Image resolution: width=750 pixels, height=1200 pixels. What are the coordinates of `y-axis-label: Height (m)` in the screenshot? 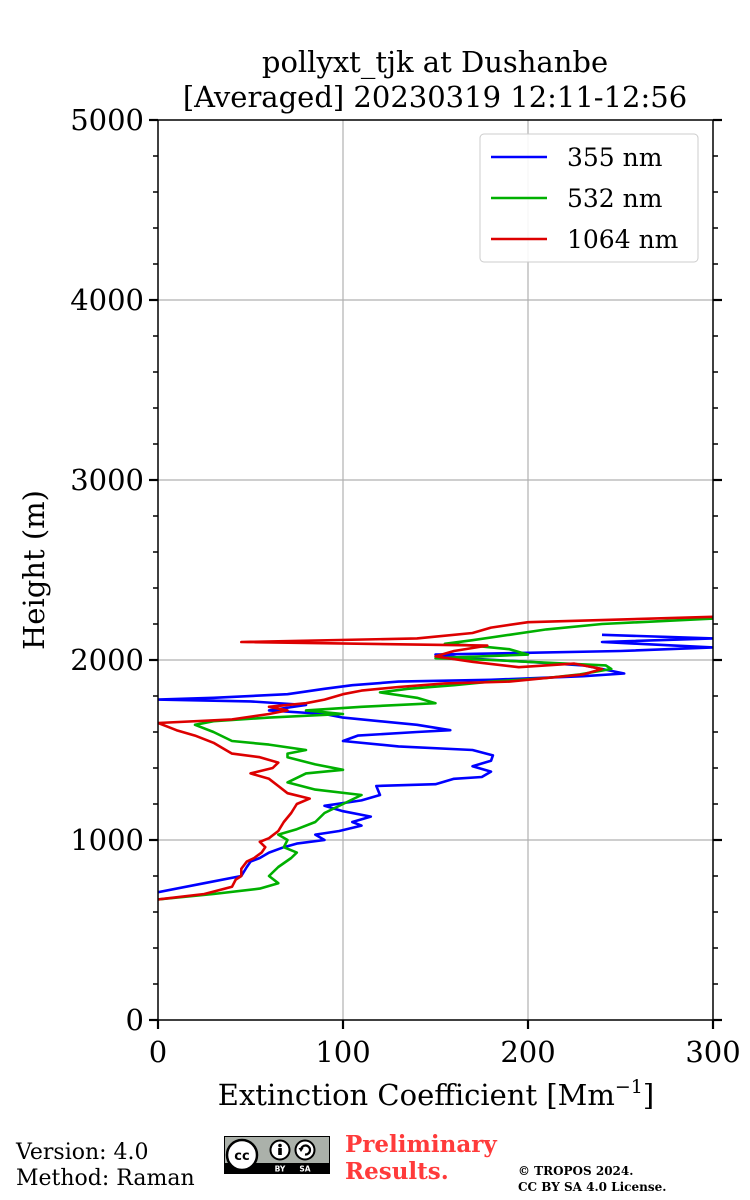 It's located at (34, 570).